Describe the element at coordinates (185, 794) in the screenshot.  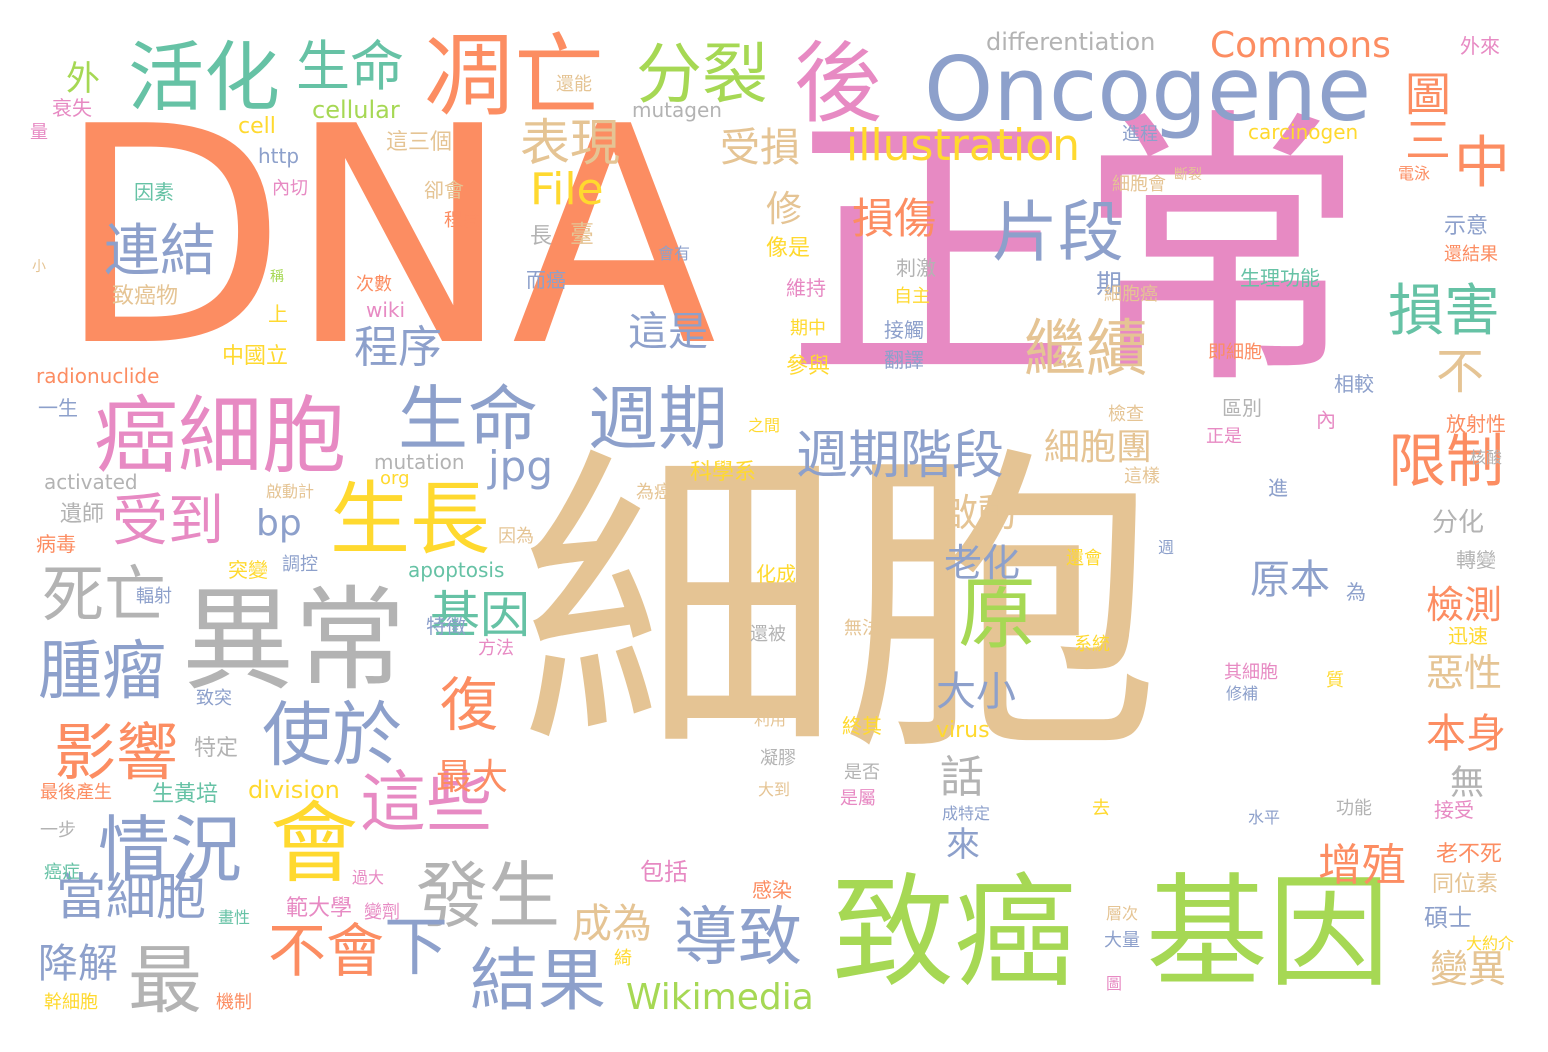
I see `word: 生黃培` at that location.